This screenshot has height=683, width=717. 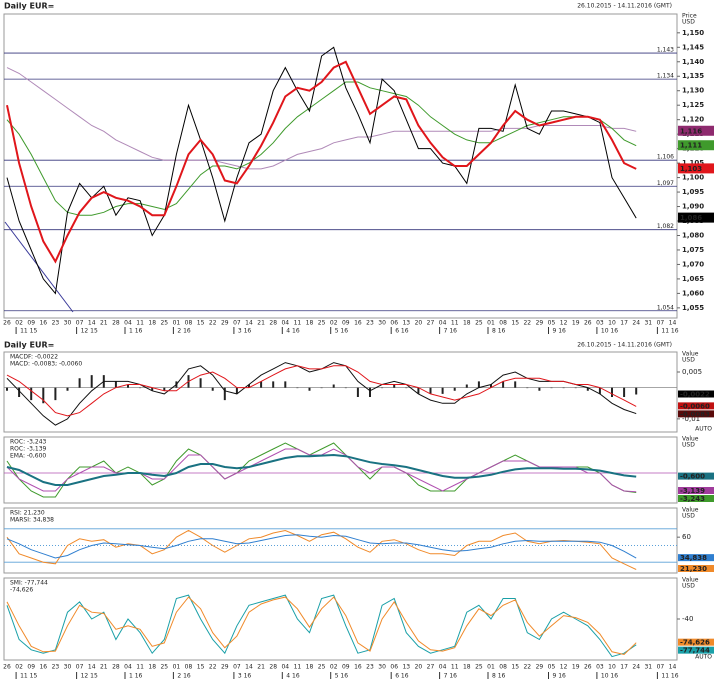 What do you see at coordinates (692, 499) in the screenshot?
I see `value-tag-label: -3,243` at bounding box center [692, 499].